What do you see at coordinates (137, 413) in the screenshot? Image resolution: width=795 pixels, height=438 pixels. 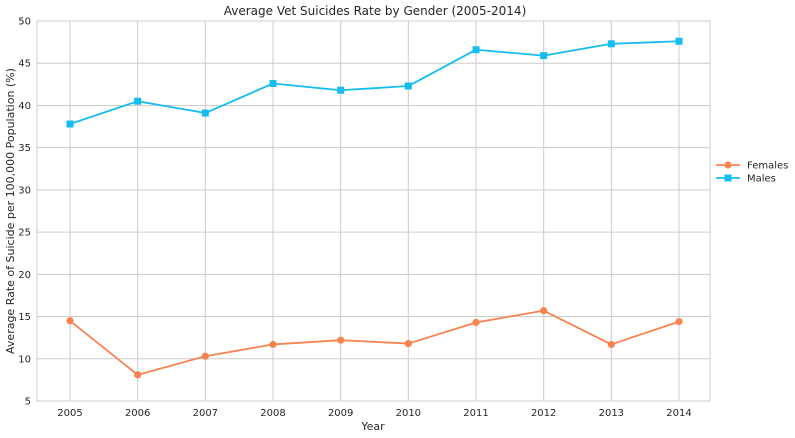 I see `x-tick-label: 2006` at bounding box center [137, 413].